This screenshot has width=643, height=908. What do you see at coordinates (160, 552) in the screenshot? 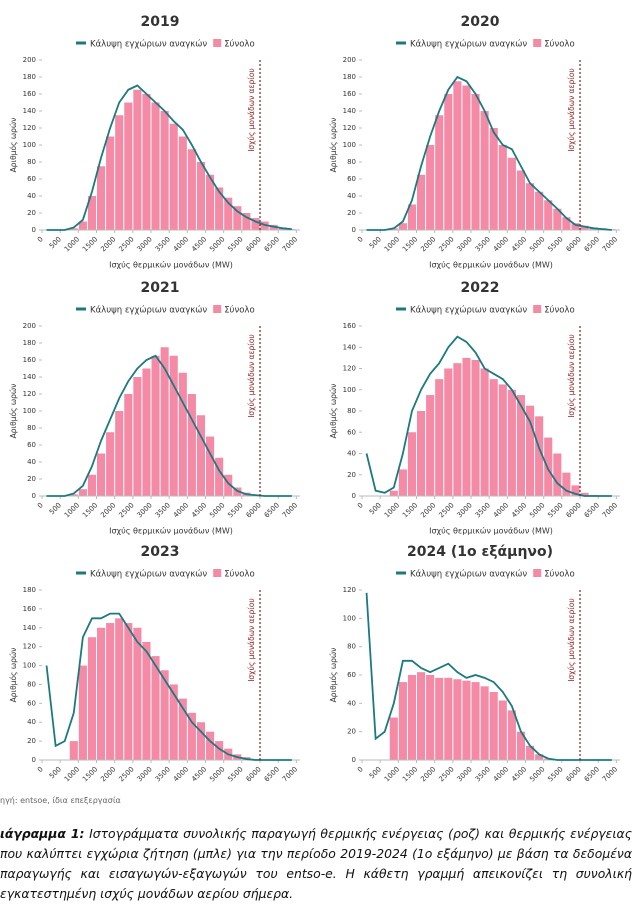
I see `chart-title: 2023` at bounding box center [160, 552].